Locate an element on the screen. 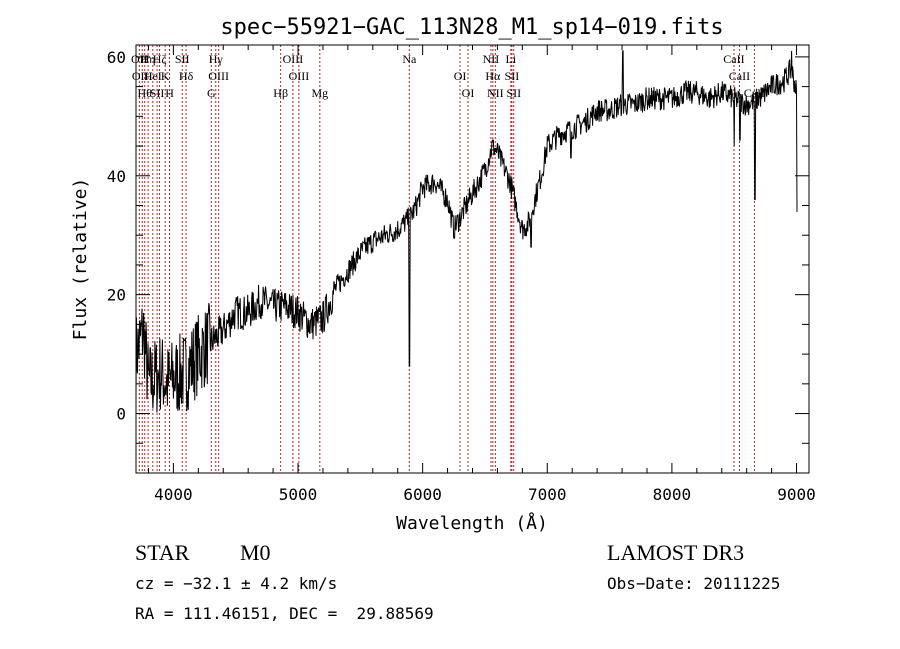 The height and width of the screenshot is (649, 900). line-label: Hζ is located at coordinates (160, 59).